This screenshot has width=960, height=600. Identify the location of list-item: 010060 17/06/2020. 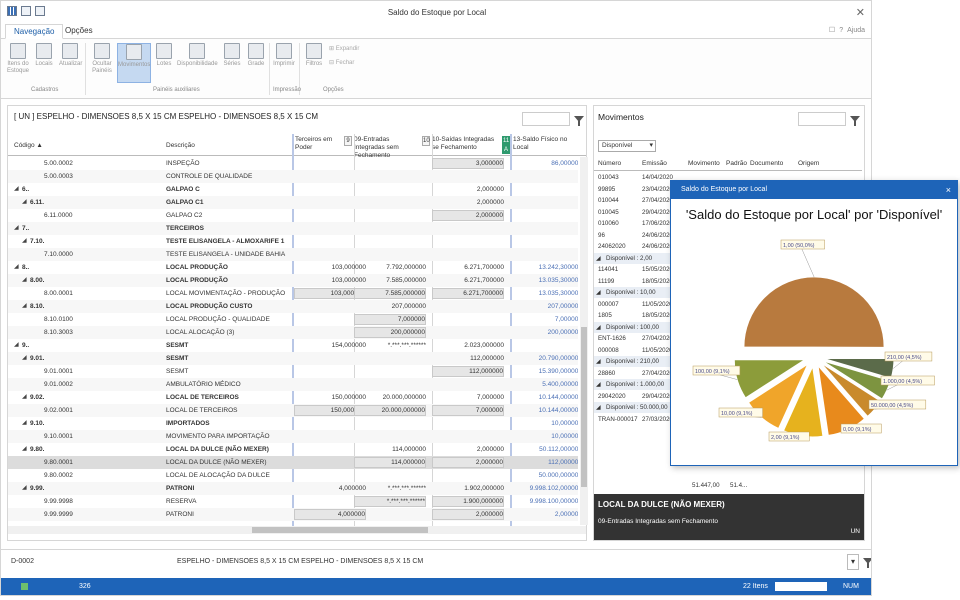
(728, 223).